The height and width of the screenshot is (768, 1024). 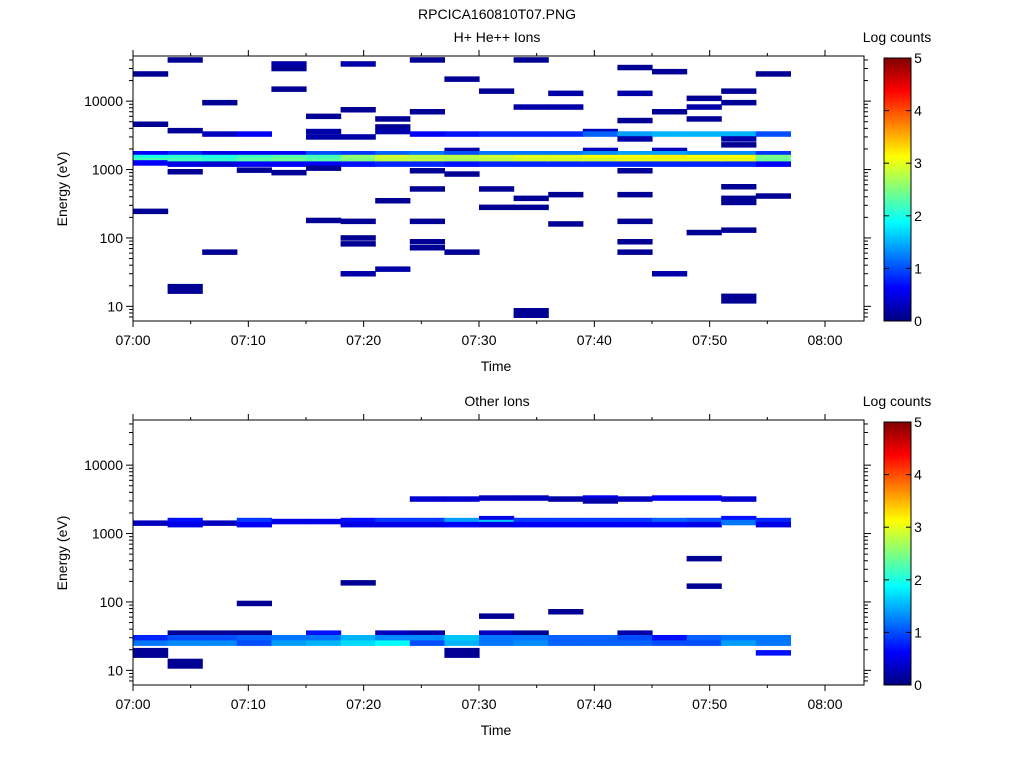 I want to click on y-tick-label: 1000, so click(x=107, y=534).